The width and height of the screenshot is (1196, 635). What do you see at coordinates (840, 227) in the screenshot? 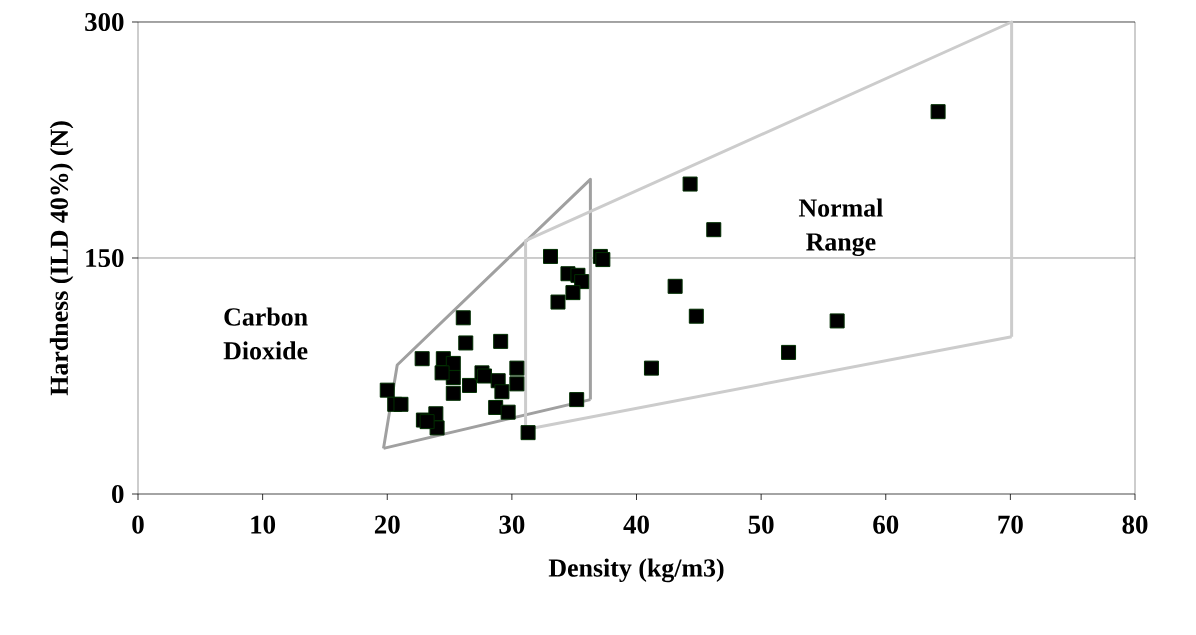
I see `annotation: Normal Range` at bounding box center [840, 227].